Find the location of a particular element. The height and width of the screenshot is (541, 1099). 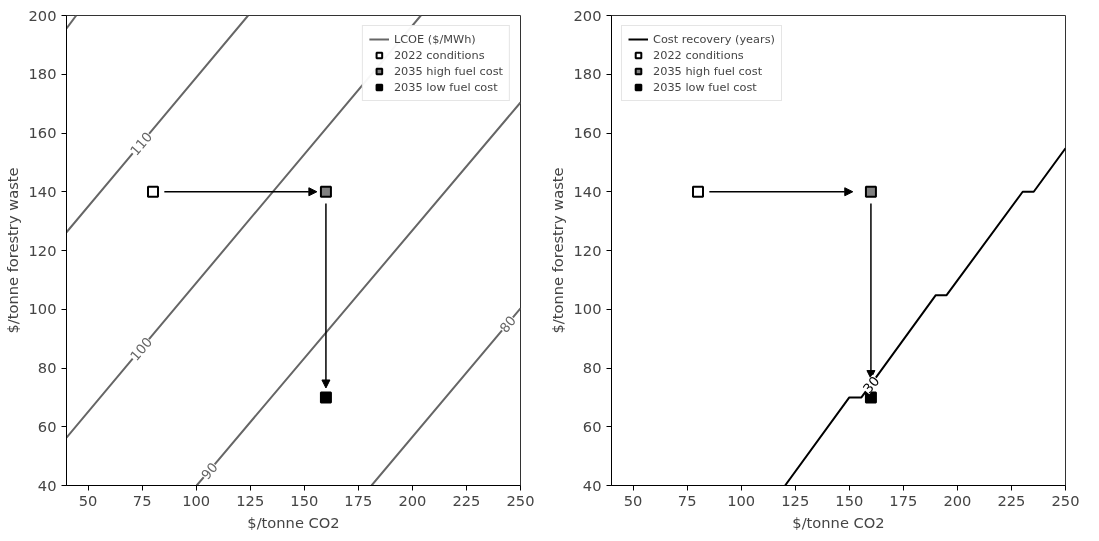

annotation: 80 is located at coordinates (508, 324).